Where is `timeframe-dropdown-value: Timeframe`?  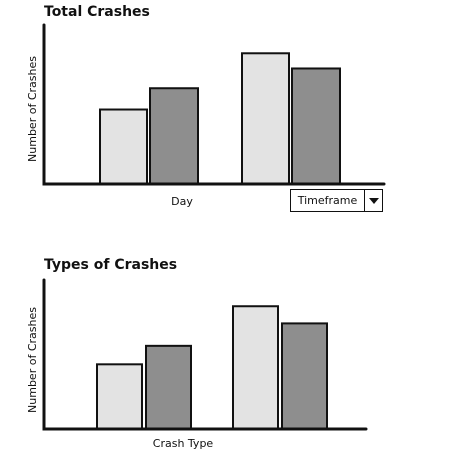 timeframe-dropdown-value: Timeframe is located at coordinates (328, 200).